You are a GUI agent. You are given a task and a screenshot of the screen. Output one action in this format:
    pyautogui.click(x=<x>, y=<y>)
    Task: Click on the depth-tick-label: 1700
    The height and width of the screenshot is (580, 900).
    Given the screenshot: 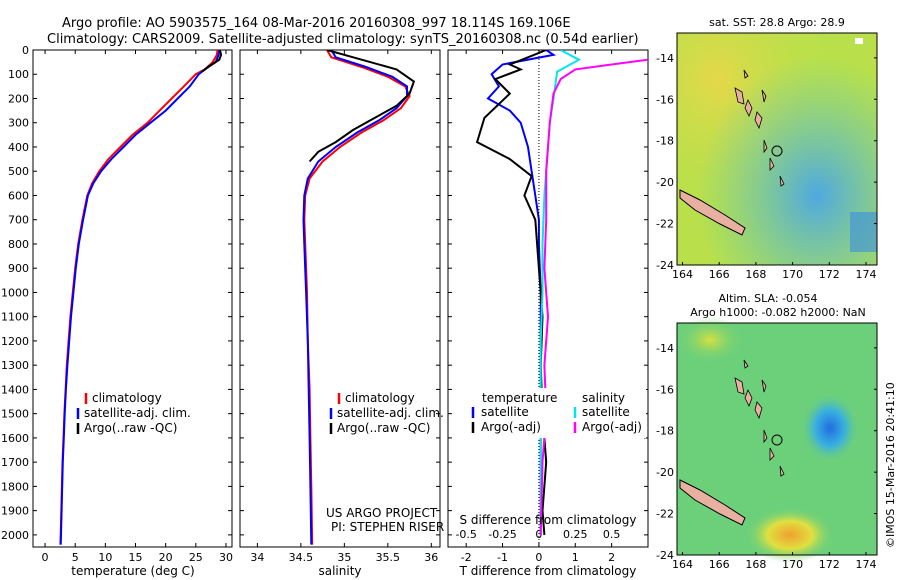 What is the action you would take?
    pyautogui.click(x=15, y=462)
    